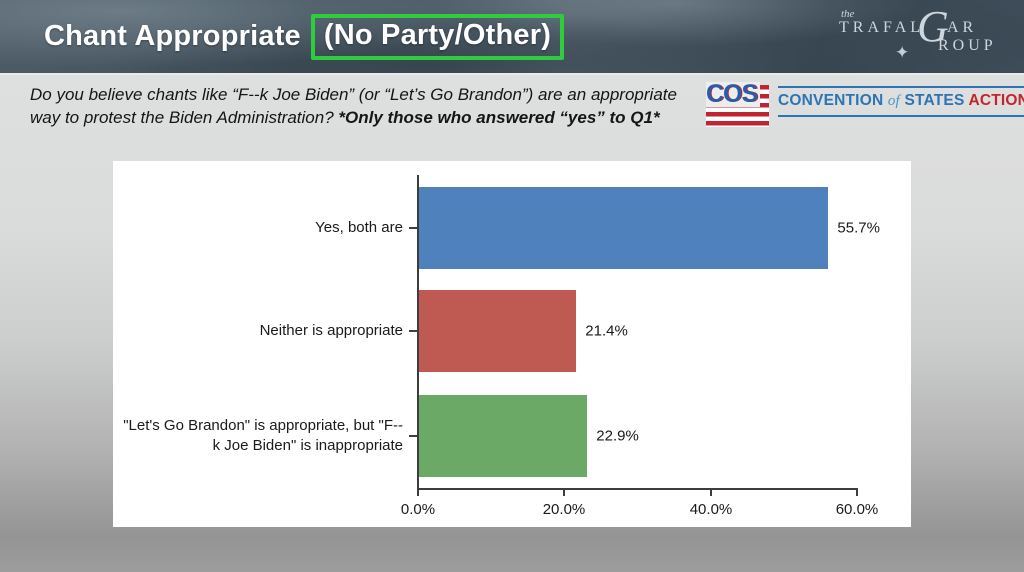 This screenshot has width=1024, height=572. What do you see at coordinates (933, 26) in the screenshot?
I see `trafalgar-g: G` at bounding box center [933, 26].